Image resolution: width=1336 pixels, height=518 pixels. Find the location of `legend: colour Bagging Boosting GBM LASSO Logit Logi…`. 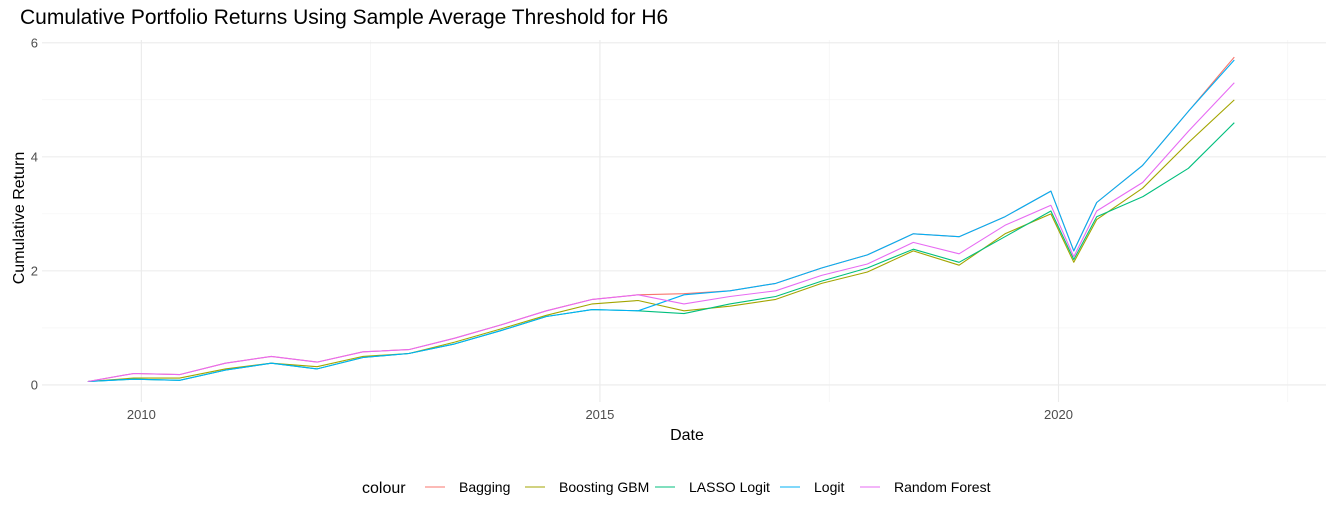

legend: colour Bagging Boosting GBM LASSO Logit Logi… is located at coordinates (676, 488).